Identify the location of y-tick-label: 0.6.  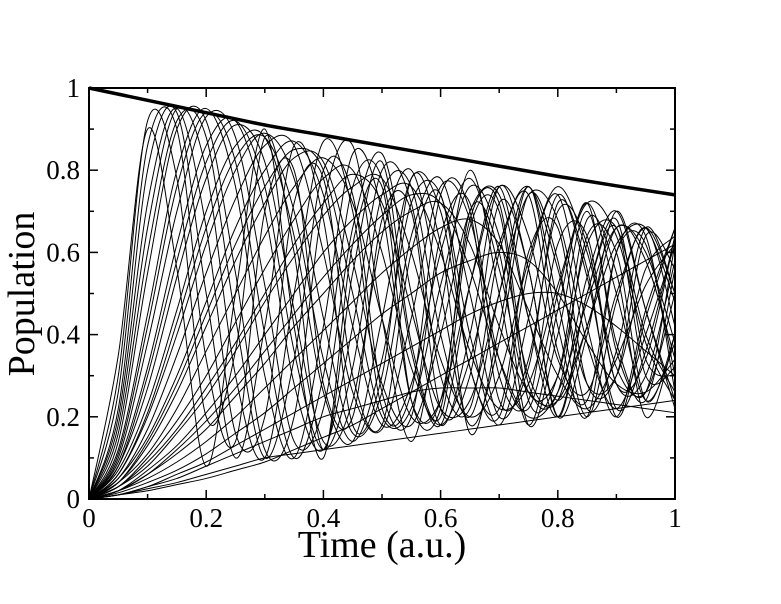
(63, 252).